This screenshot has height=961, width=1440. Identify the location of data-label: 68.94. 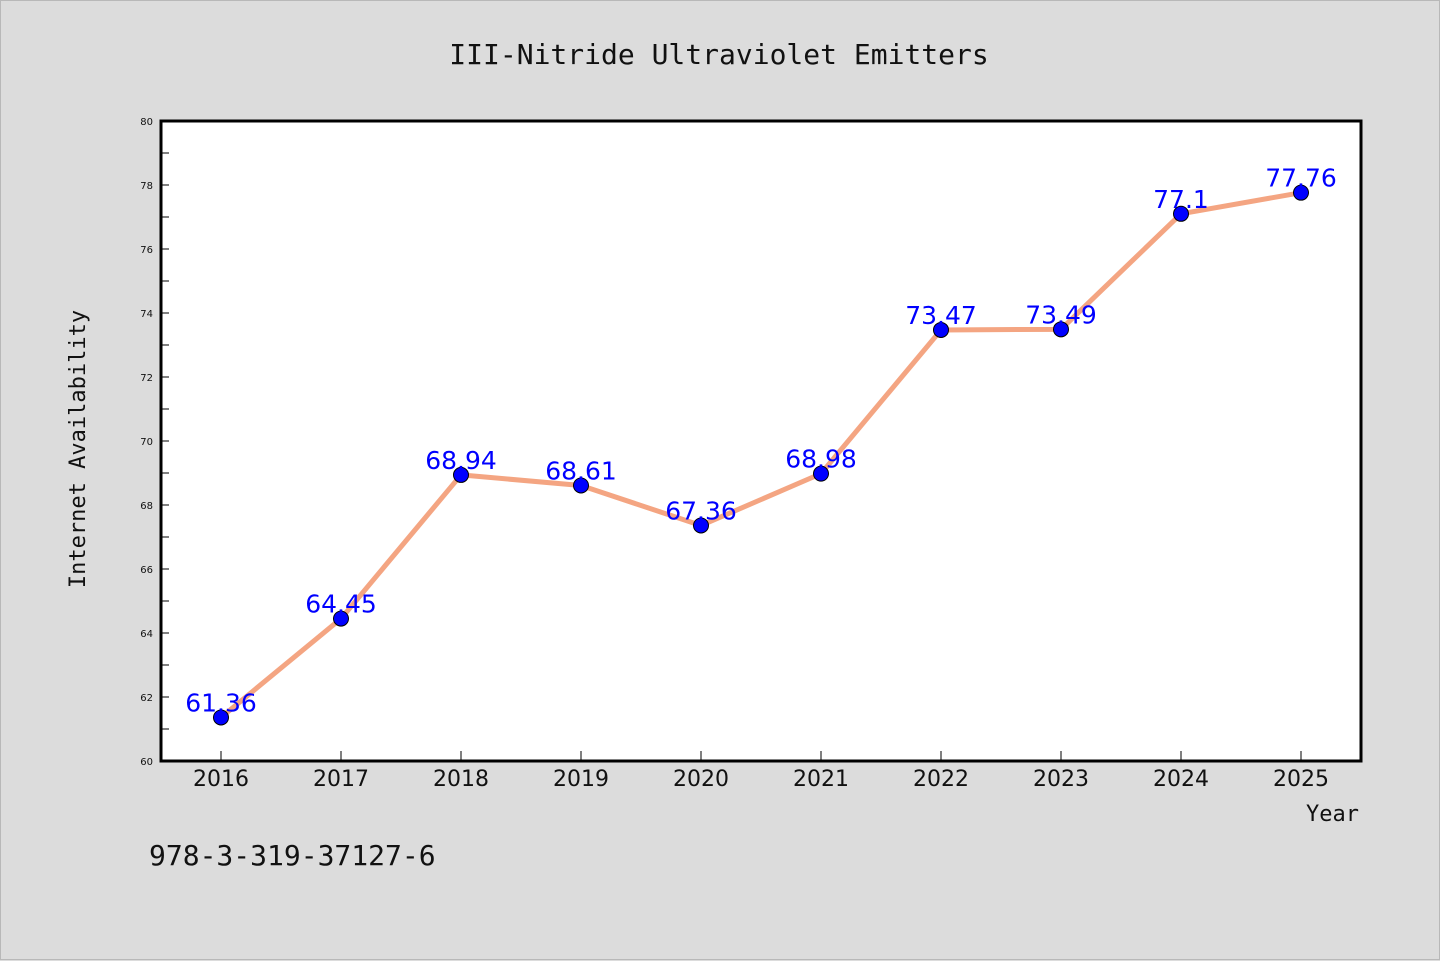
(461, 460).